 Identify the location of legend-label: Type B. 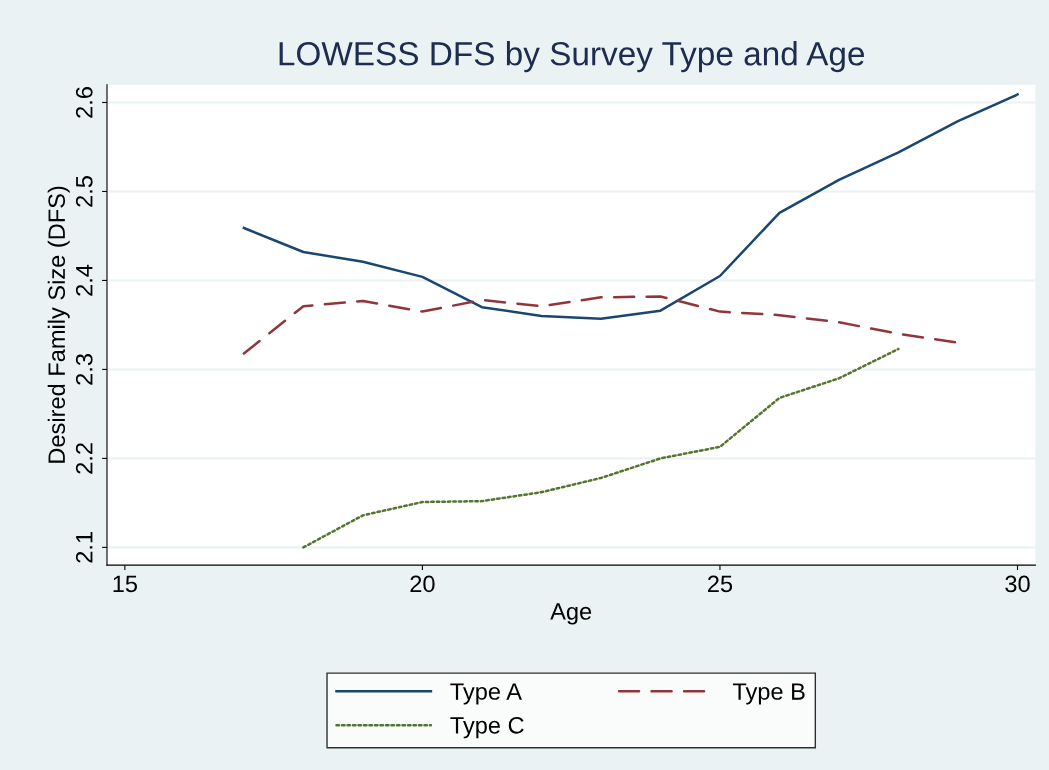
(768, 694).